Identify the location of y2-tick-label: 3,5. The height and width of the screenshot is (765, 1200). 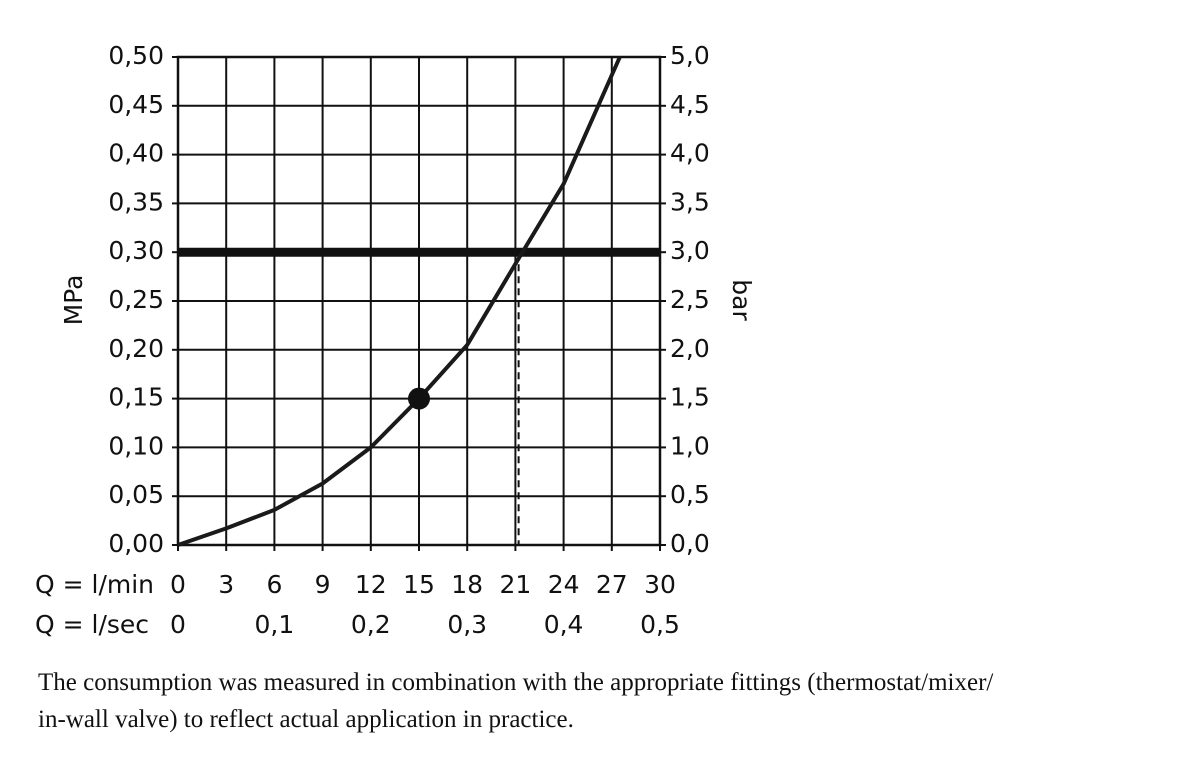
(690, 201).